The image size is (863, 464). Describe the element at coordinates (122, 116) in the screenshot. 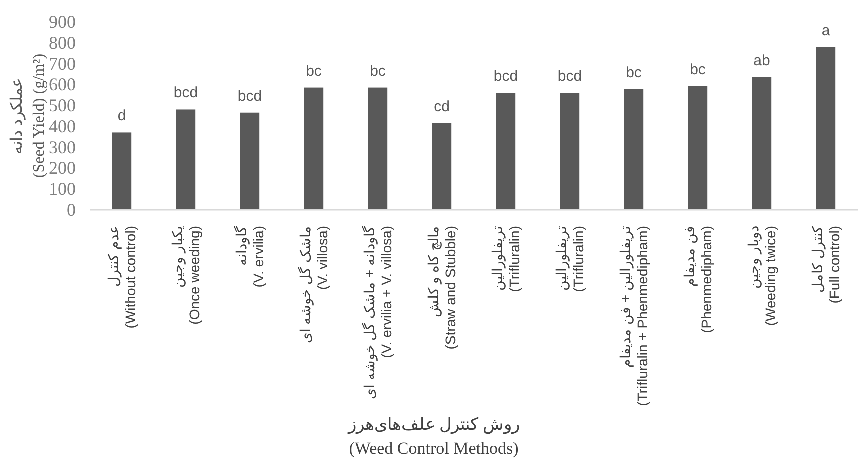

I see `data-label: d` at that location.